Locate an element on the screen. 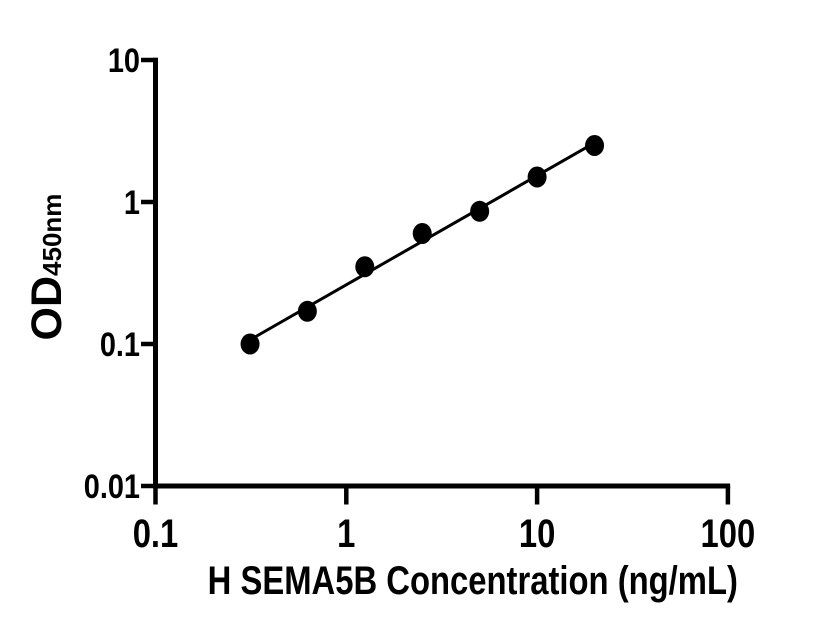 This screenshot has height=640, width=816. y-tick-label: 0.01 is located at coordinates (112, 486).